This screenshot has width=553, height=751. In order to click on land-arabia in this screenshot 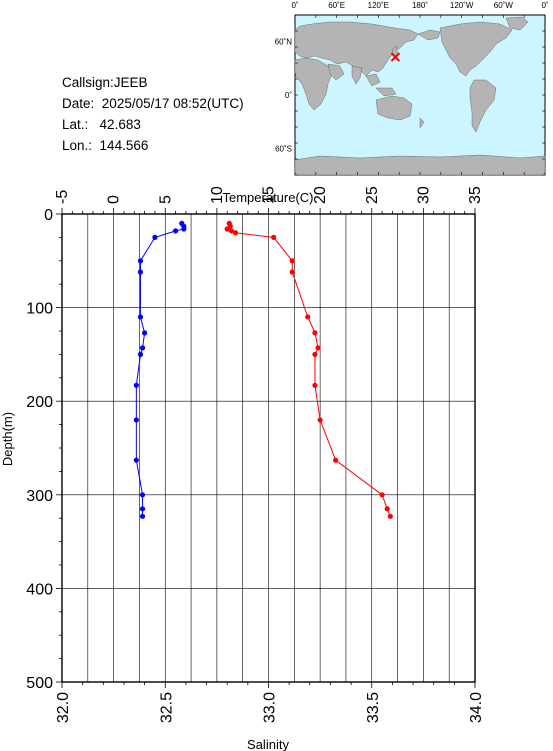, I will do `click(336, 72)`.